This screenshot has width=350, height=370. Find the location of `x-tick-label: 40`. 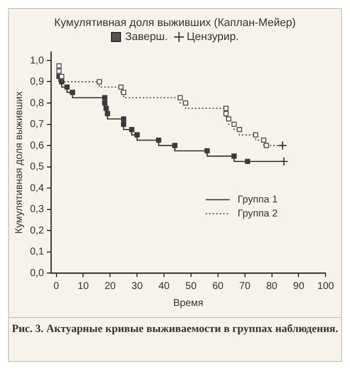

x-tick-label: 40 is located at coordinates (164, 286).